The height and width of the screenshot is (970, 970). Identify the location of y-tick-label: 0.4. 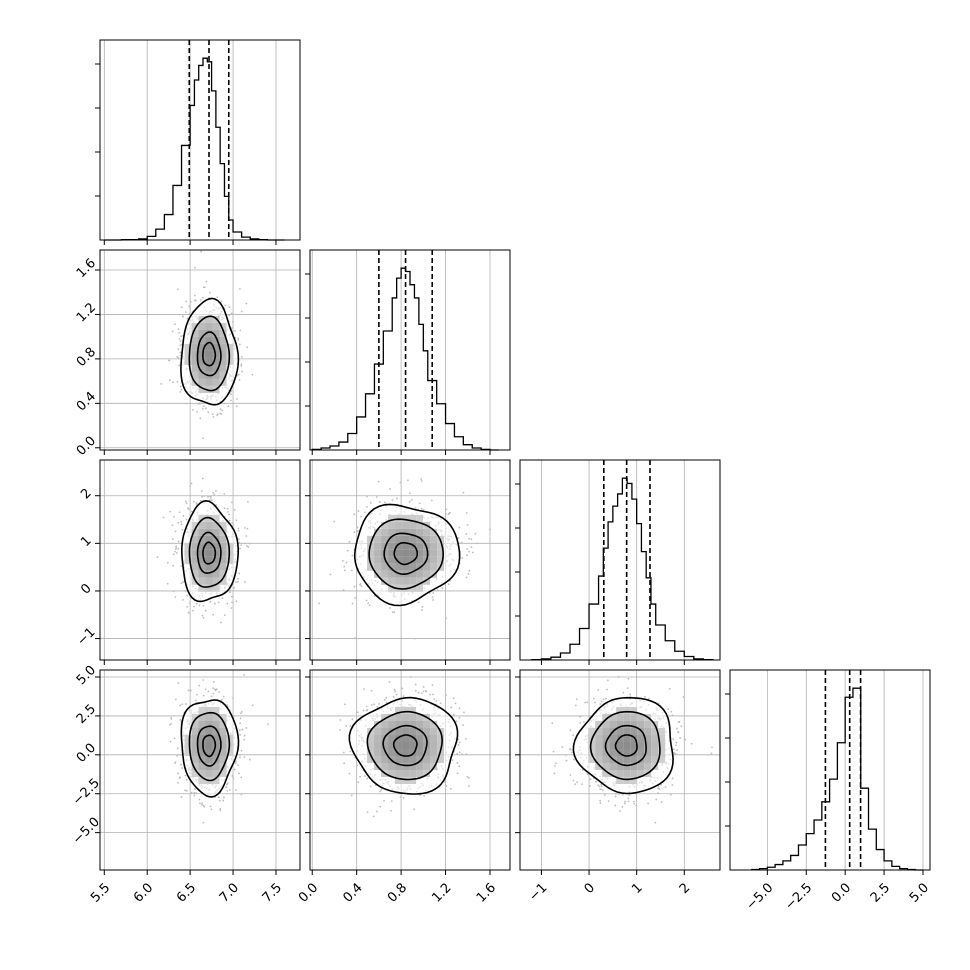
(86, 401).